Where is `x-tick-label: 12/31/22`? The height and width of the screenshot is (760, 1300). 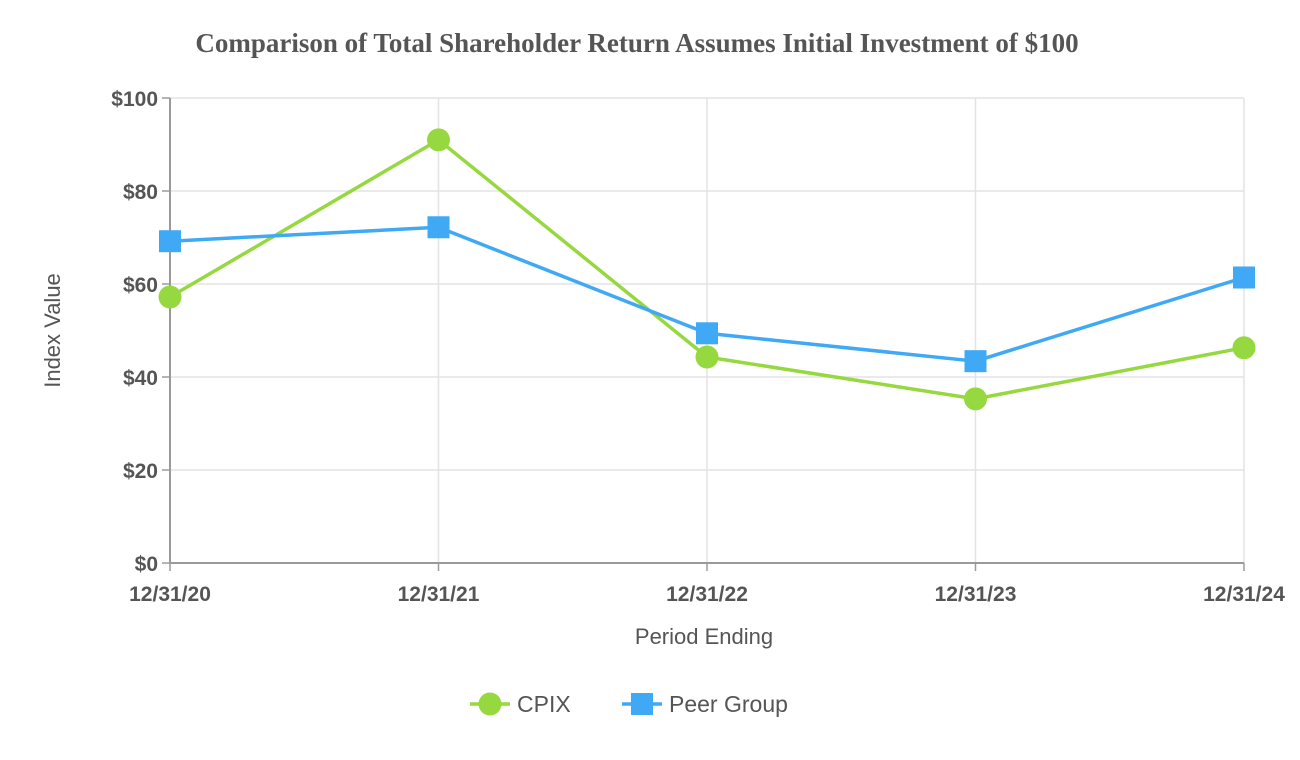
x-tick-label: 12/31/22 is located at coordinates (707, 594).